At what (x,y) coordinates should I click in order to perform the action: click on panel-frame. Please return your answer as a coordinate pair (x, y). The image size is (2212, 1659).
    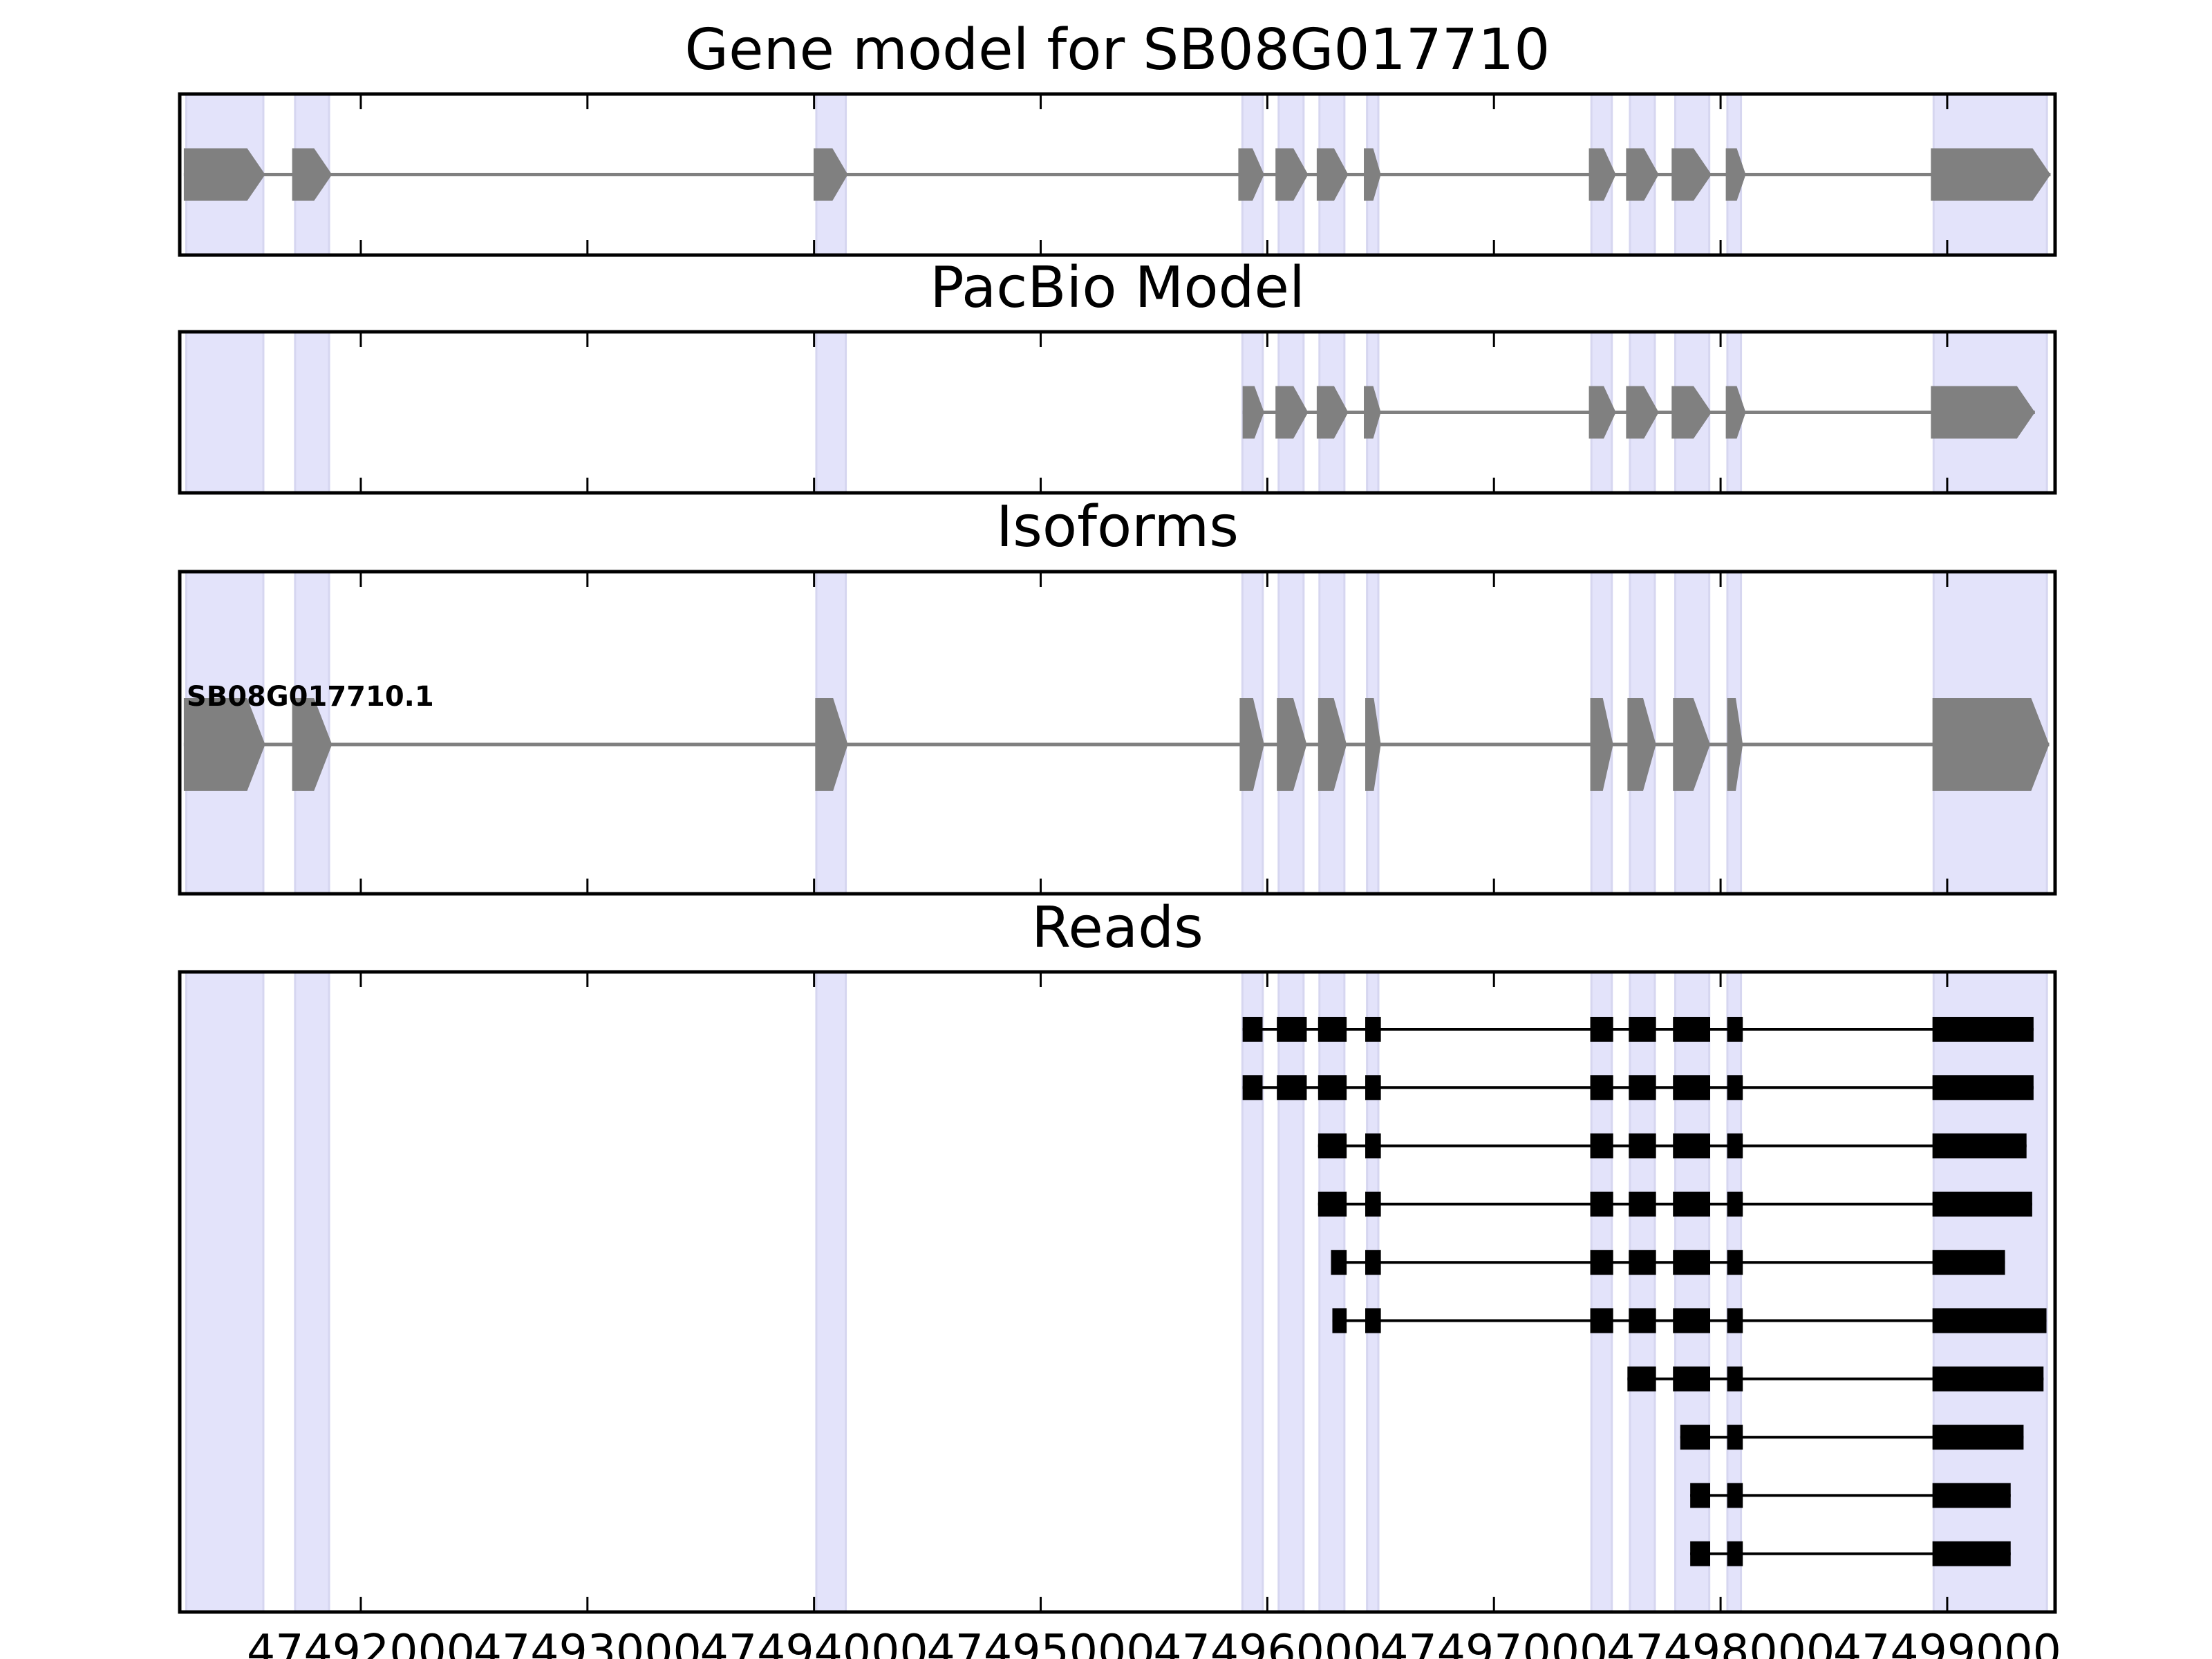
    Looking at the image, I should click on (1117, 174).